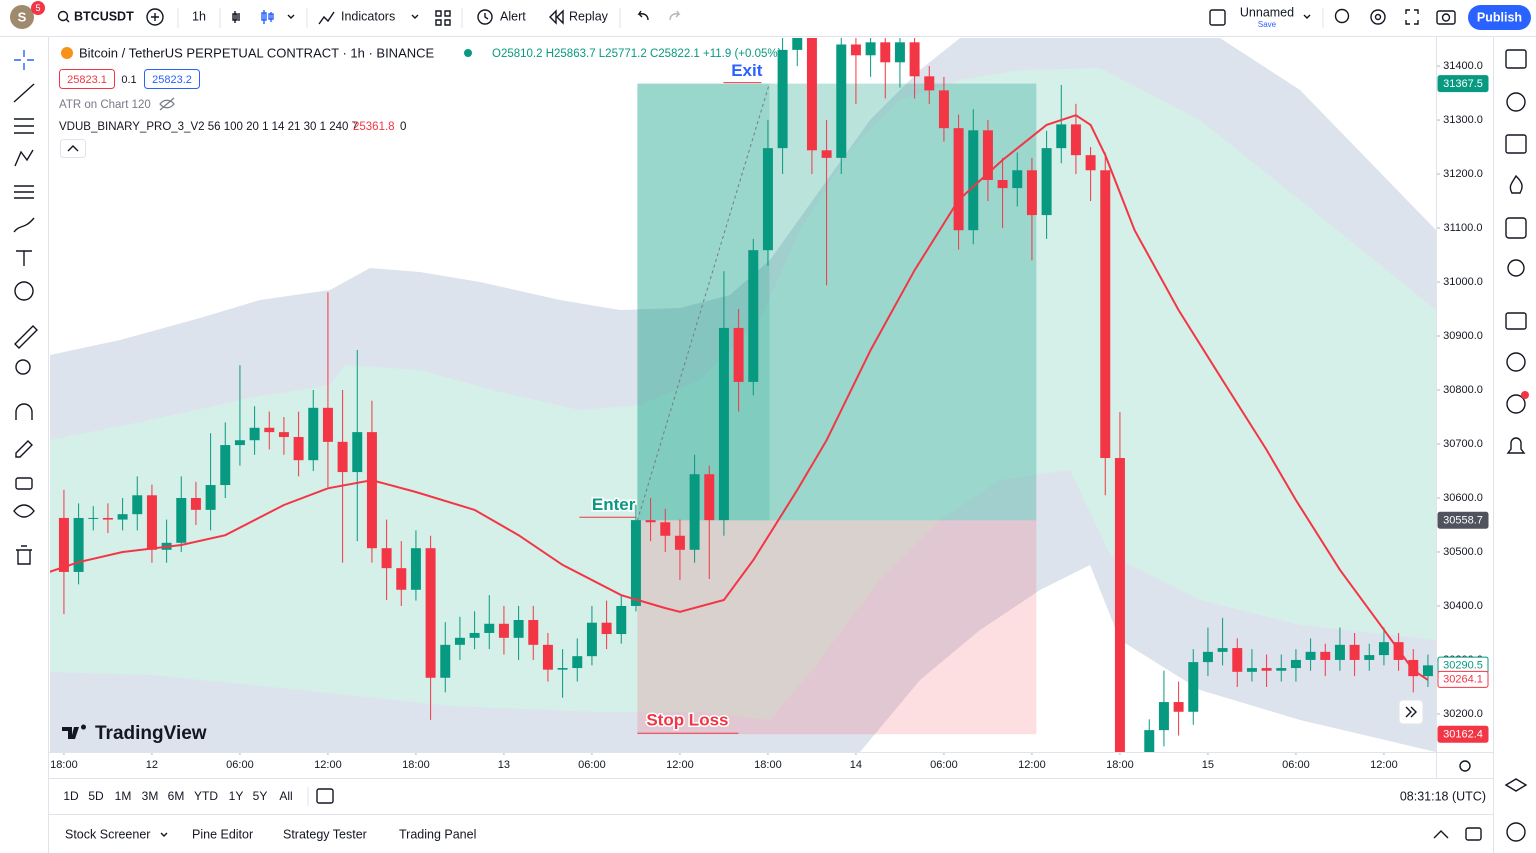  I want to click on range-button: 6M, so click(176, 796).